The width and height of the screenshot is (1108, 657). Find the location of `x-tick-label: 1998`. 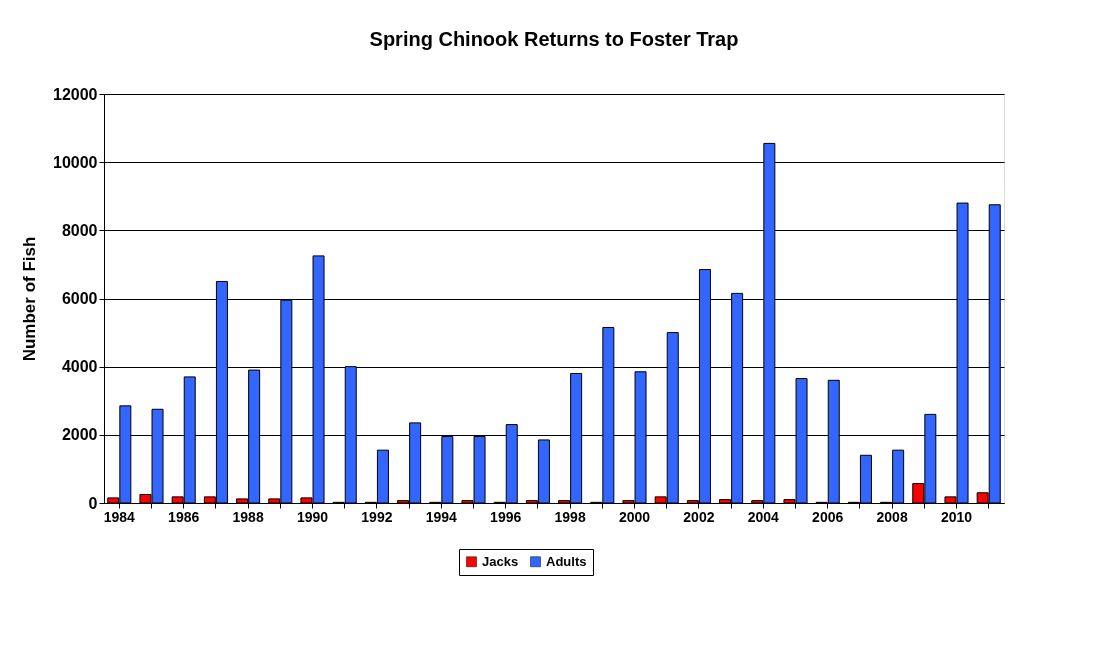

x-tick-label: 1998 is located at coordinates (570, 516).